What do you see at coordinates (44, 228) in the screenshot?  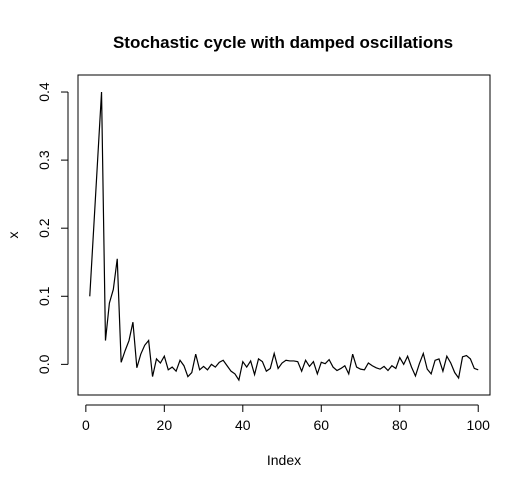 I see `y-tick-label: 0.2` at bounding box center [44, 228].